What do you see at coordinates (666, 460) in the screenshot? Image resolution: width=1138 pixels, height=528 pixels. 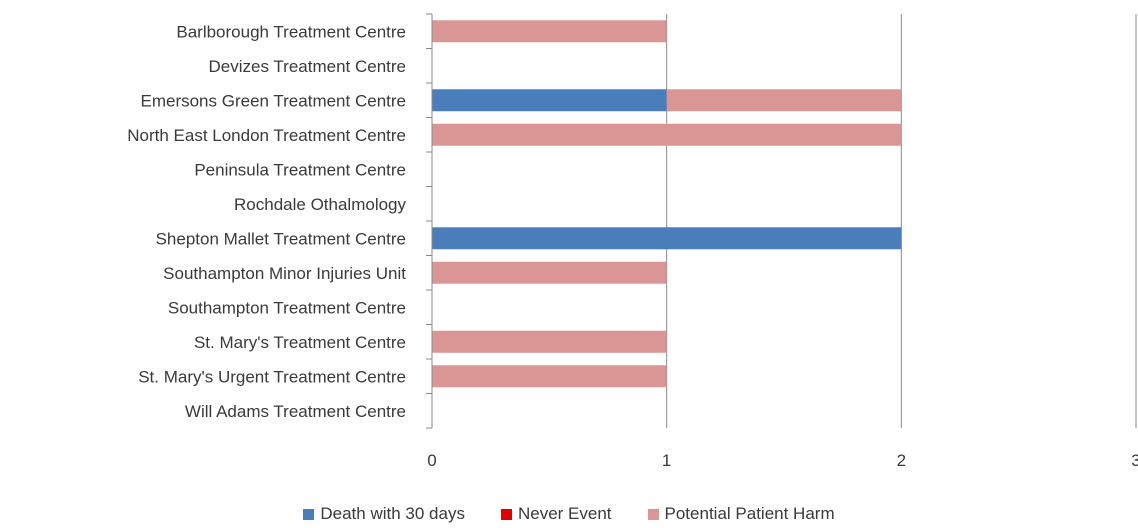 I see `x-tick-label-1: 1` at bounding box center [666, 460].